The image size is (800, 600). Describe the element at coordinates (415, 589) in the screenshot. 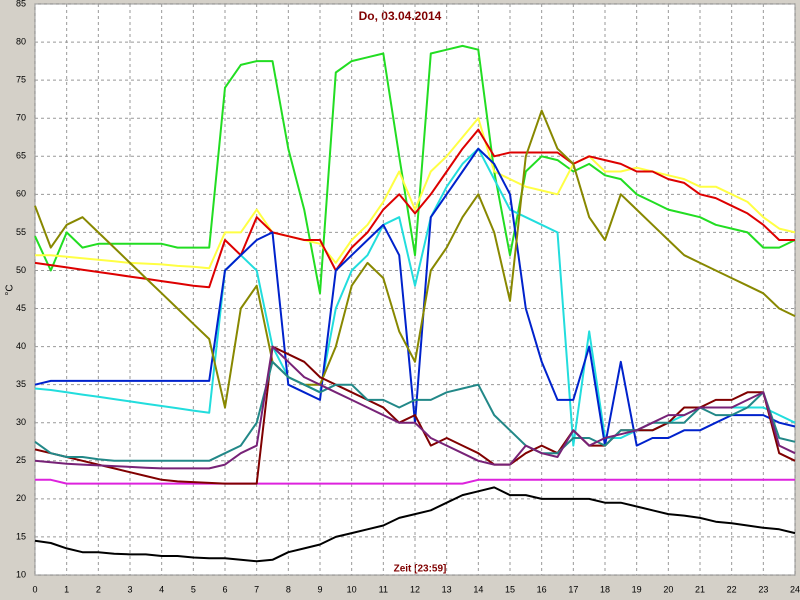

I see `x-tick-label: 12` at that location.